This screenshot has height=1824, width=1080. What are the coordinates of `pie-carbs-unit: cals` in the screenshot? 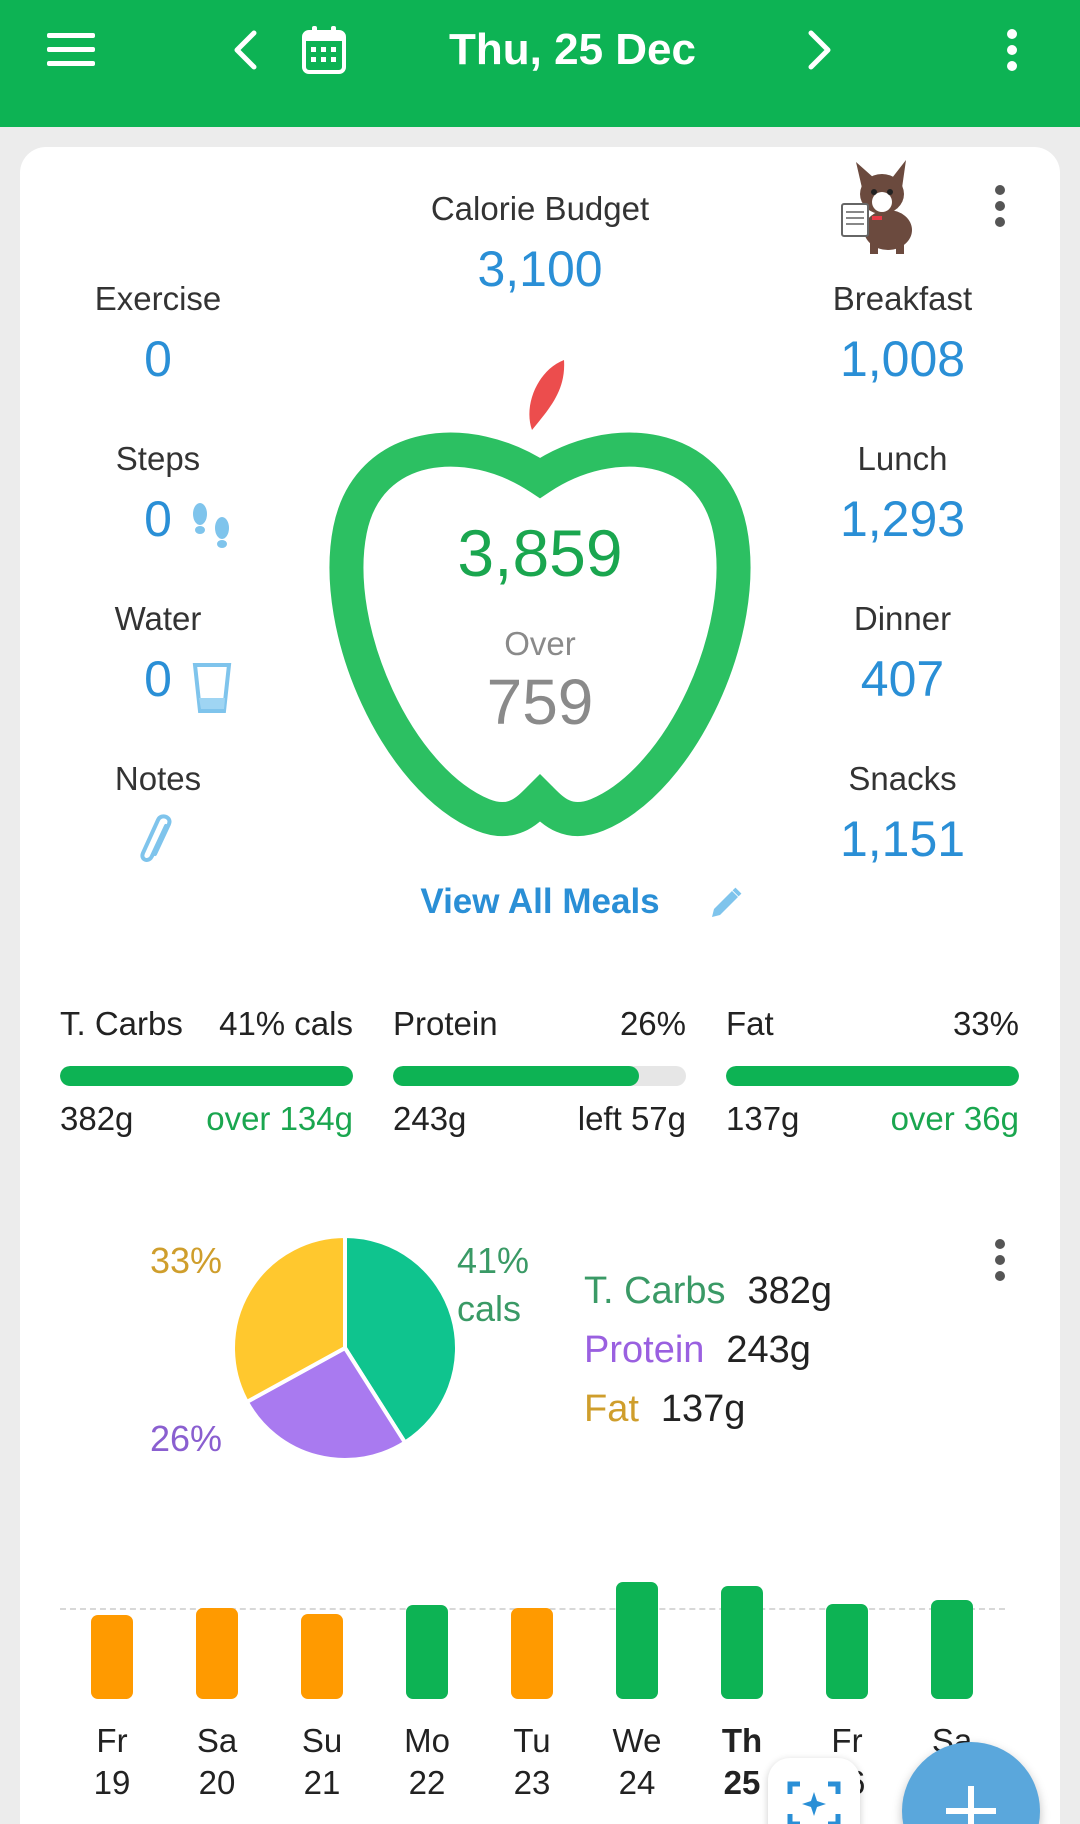 It's located at (489, 1308).